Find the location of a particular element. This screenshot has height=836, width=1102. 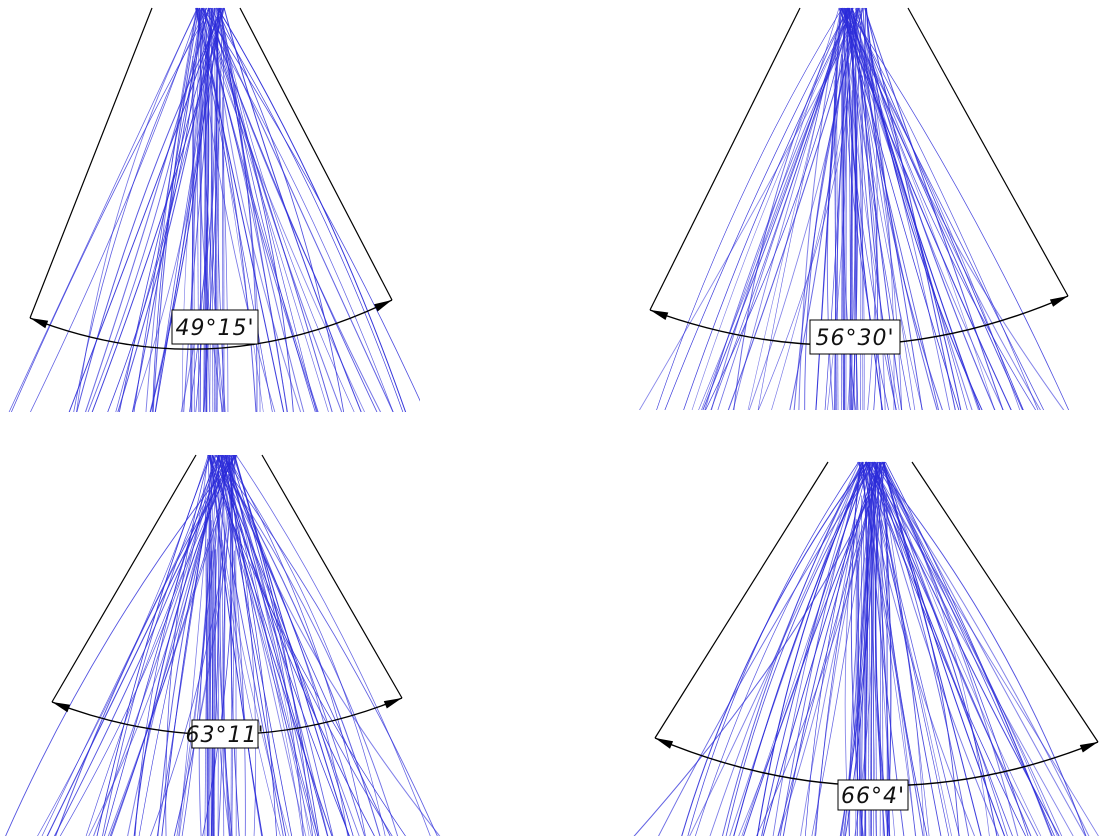

angle-label: 63°11' is located at coordinates (224, 735).